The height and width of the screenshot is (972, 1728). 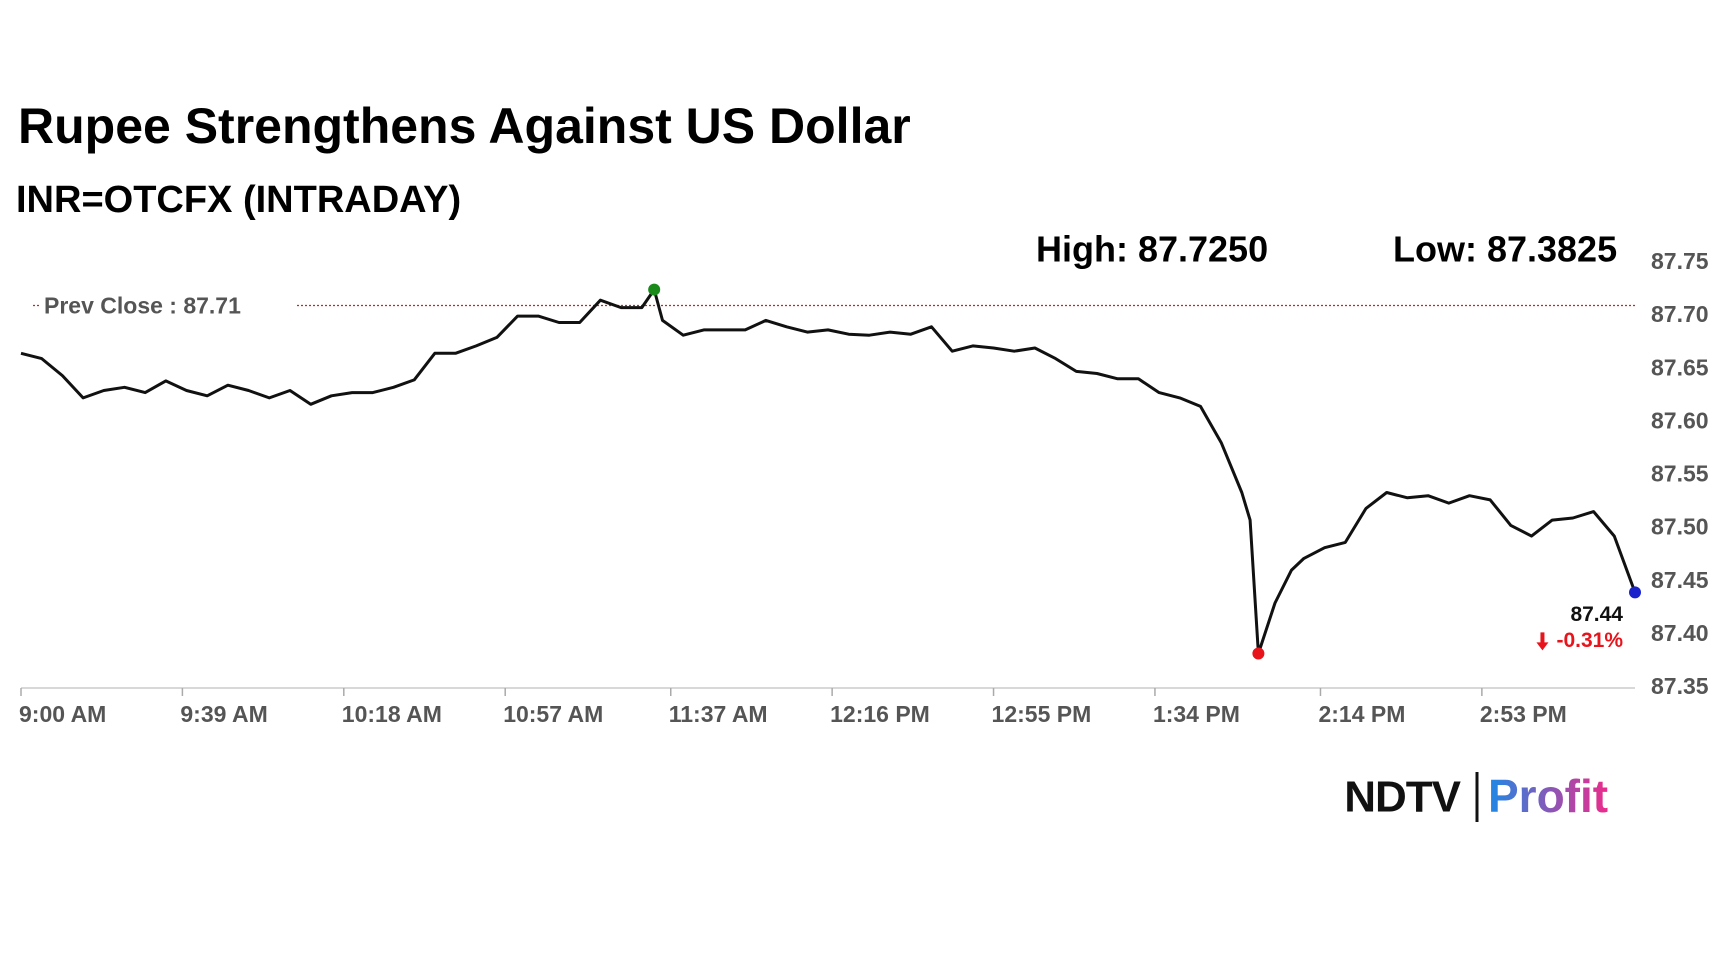 I want to click on y-tick-label: 87.45, so click(x=1680, y=580).